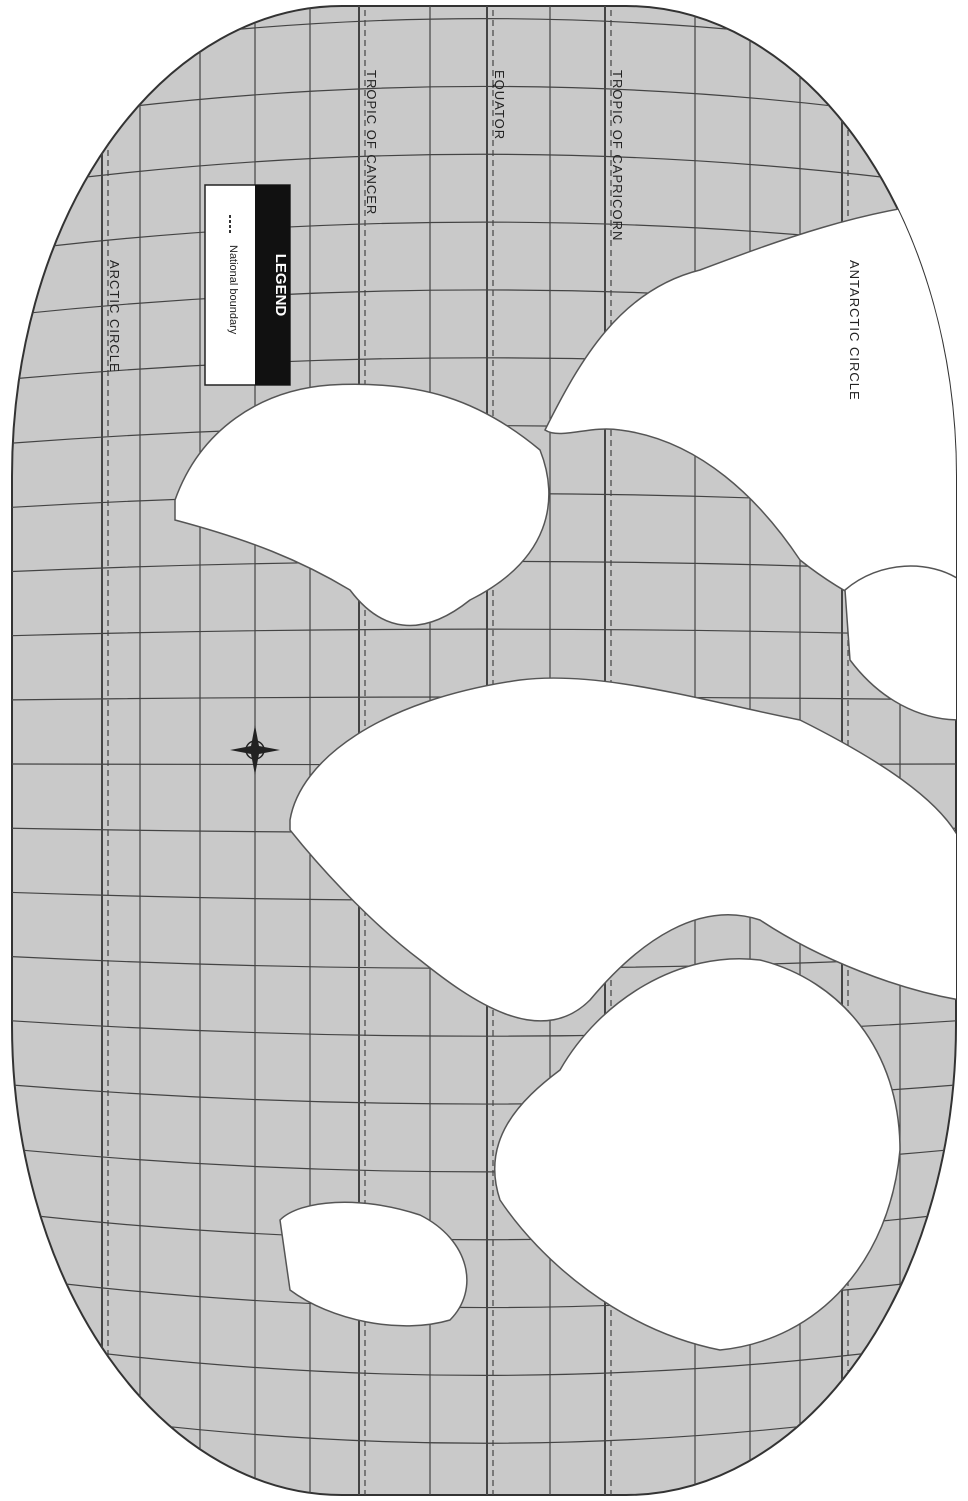 Image resolution: width=968 pixels, height=1501 pixels. What do you see at coordinates (114, 316) in the screenshot?
I see `parallel-label: ARCTIC CIRCLE` at bounding box center [114, 316].